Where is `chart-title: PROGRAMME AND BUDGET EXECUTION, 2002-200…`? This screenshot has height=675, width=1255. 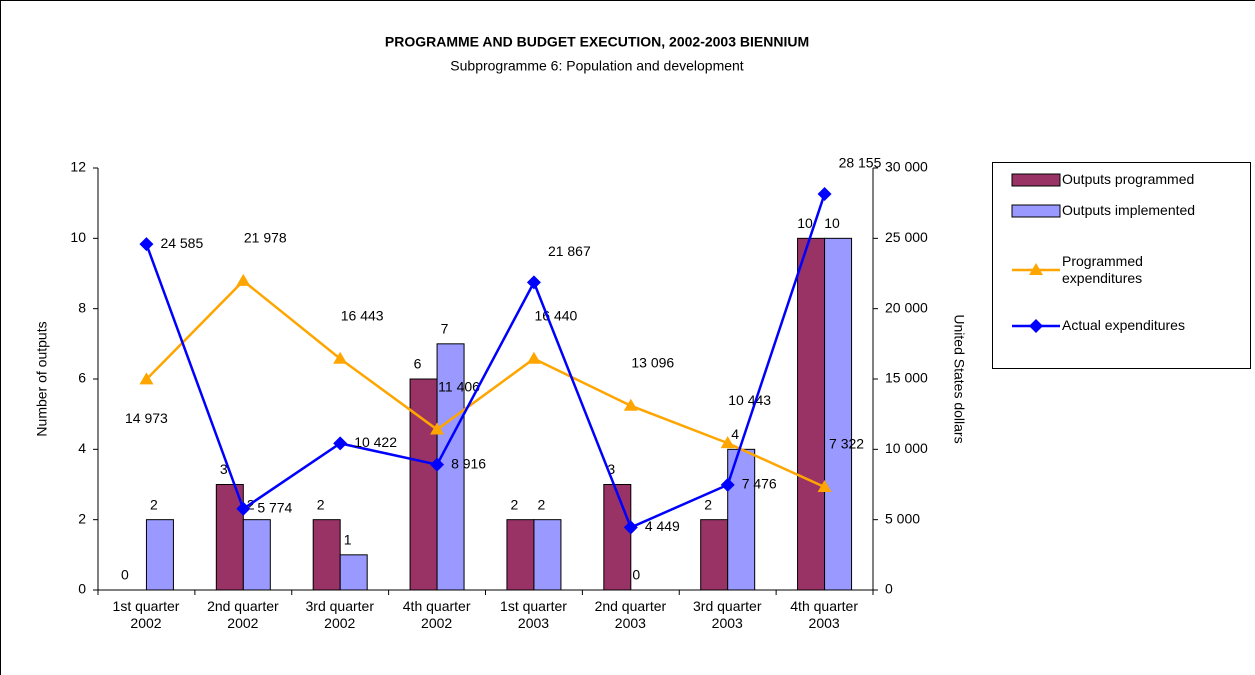 chart-title: PROGRAMME AND BUDGET EXECUTION, 2002-200… is located at coordinates (597, 42).